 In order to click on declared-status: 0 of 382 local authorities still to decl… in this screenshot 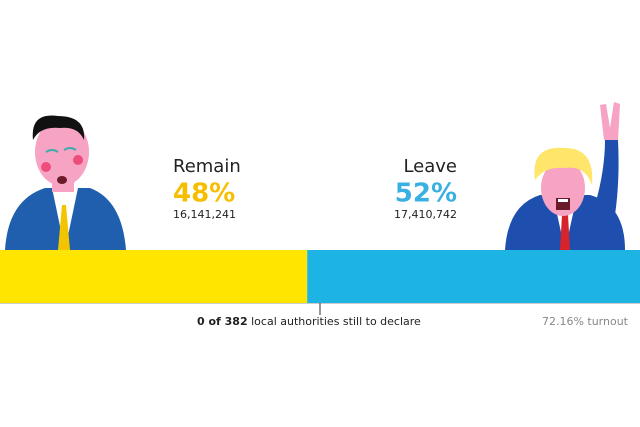, I will do `click(309, 321)`.